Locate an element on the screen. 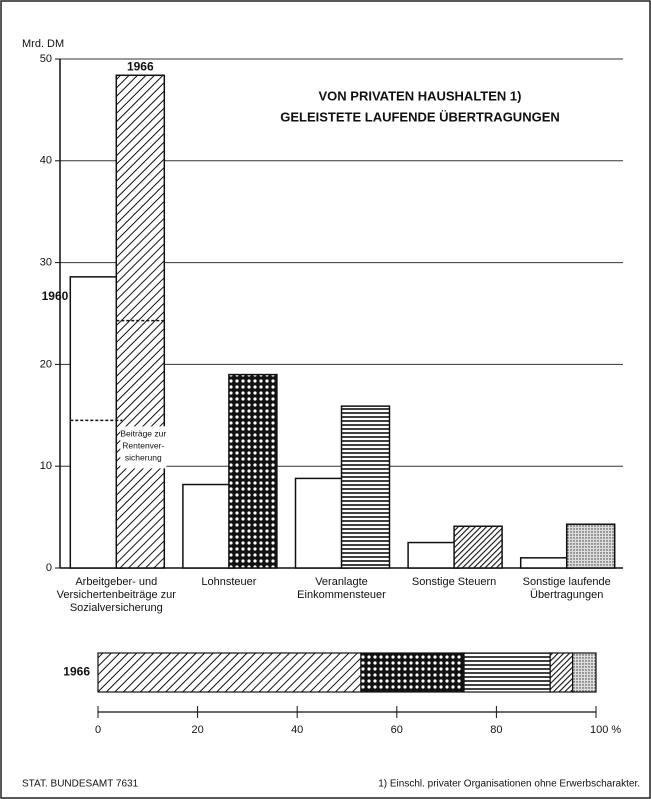  chart-subtitle: GELEISTETE LAUFENDE ÜBERTRAGUNGEN is located at coordinates (420, 116).